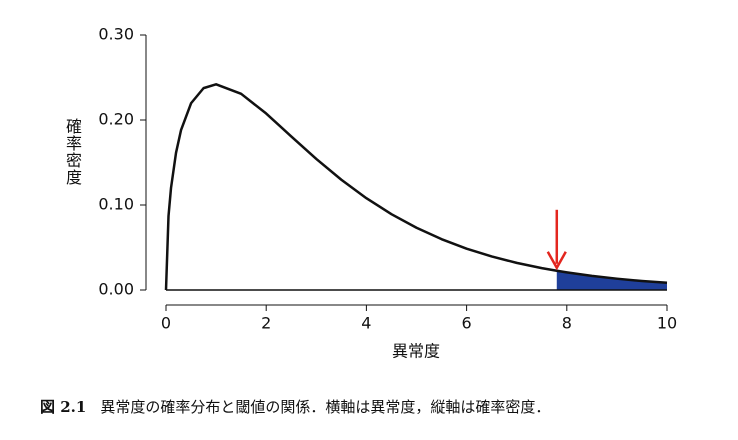  I want to click on x-tick-label: 4, so click(366, 323).